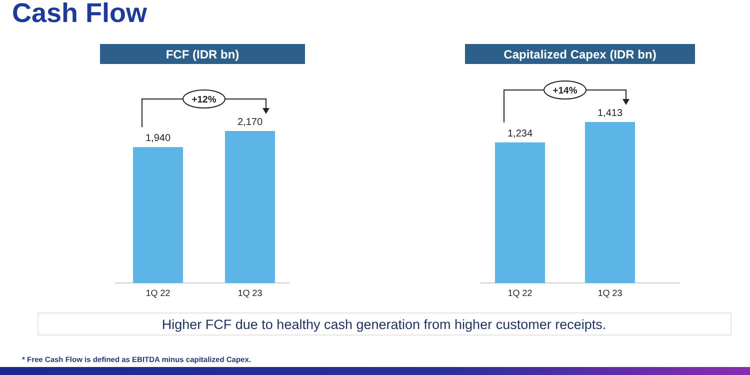 The height and width of the screenshot is (375, 750). Describe the element at coordinates (565, 91) in the screenshot. I see `text: +14%` at that location.